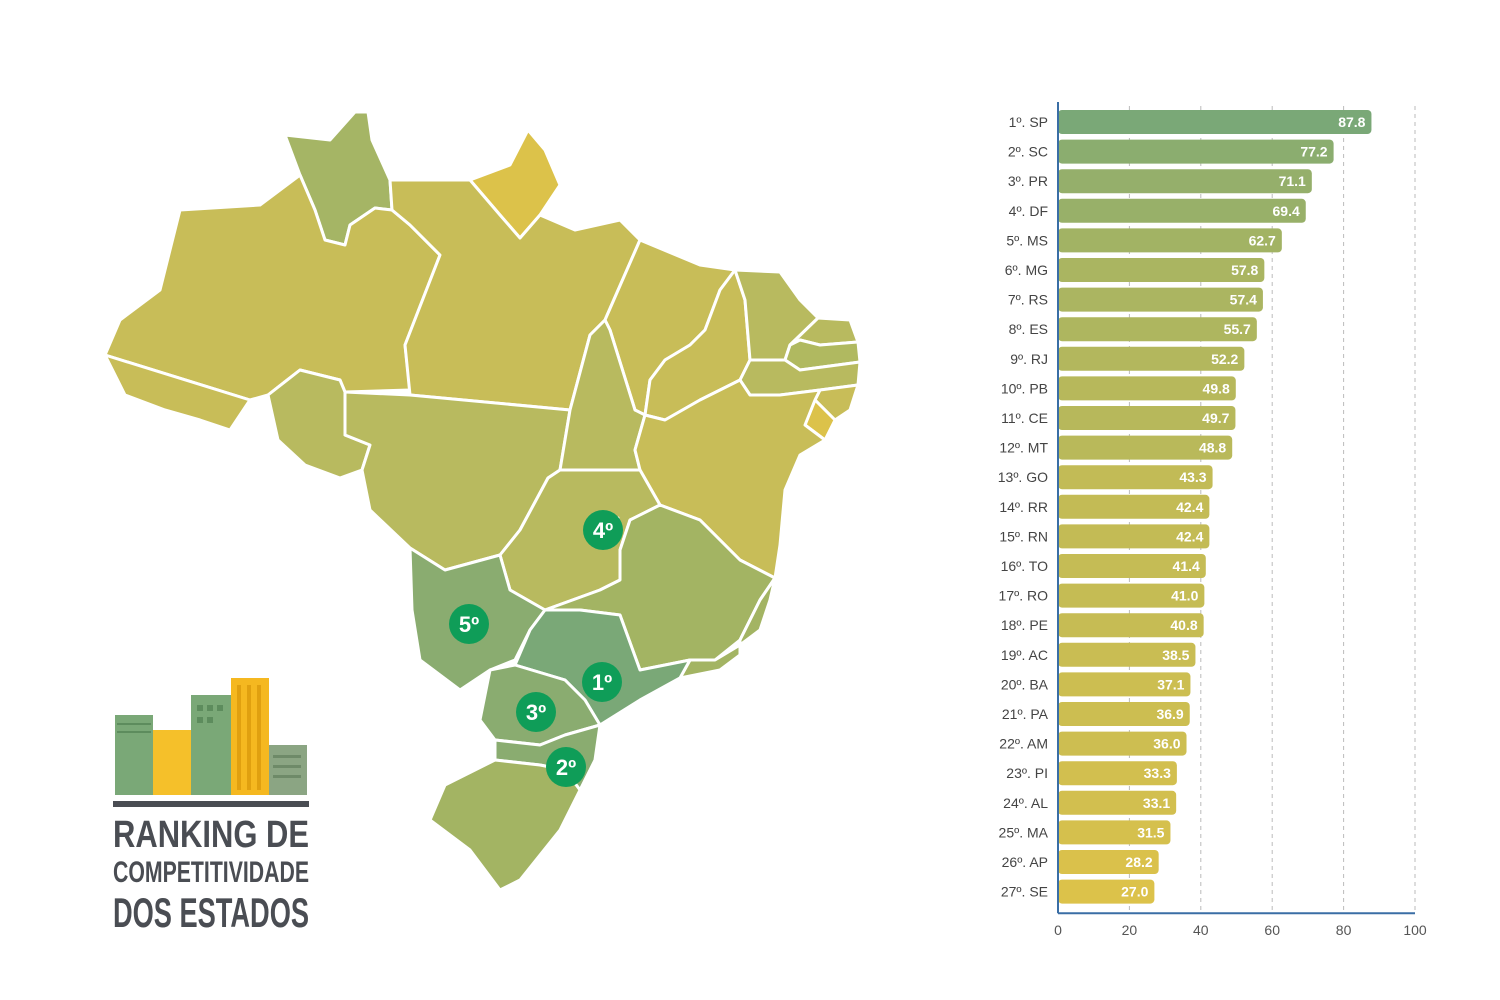 Image resolution: width=1500 pixels, height=1000 pixels. Describe the element at coordinates (1028, 181) in the screenshot. I see `category-label: 3º. PR` at that location.